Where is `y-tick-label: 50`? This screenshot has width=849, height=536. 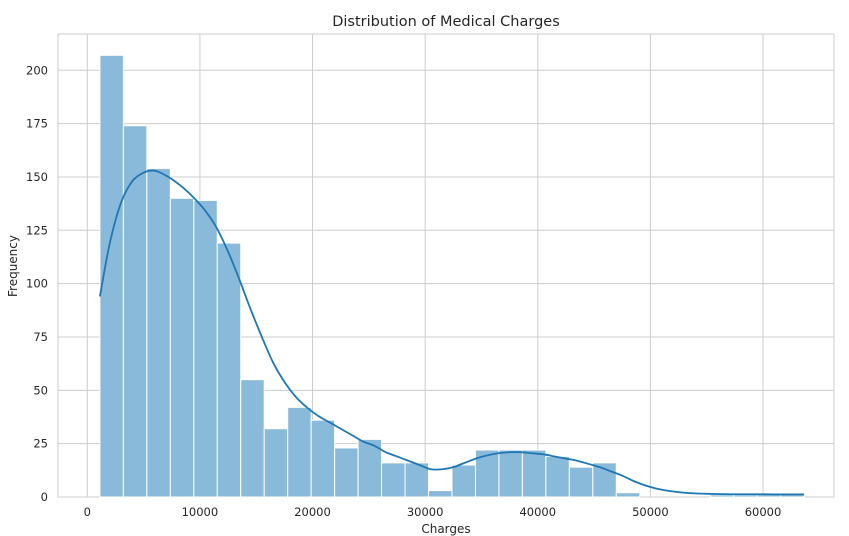 y-tick-label: 50 is located at coordinates (40, 390).